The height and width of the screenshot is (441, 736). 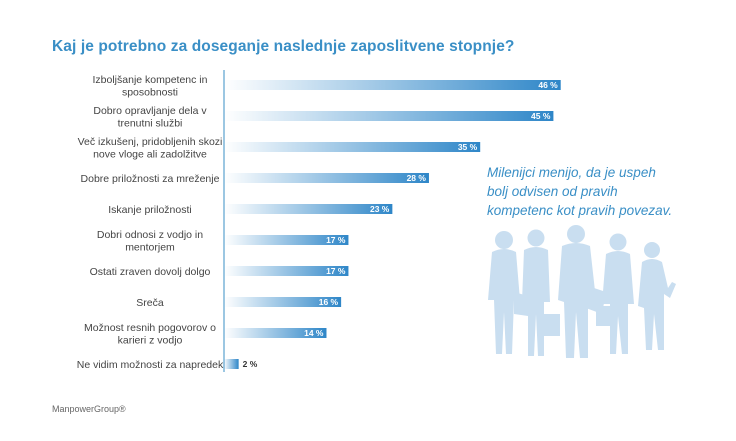 I want to click on footer-brand: ManpowerGroup®, so click(x=89, y=409).